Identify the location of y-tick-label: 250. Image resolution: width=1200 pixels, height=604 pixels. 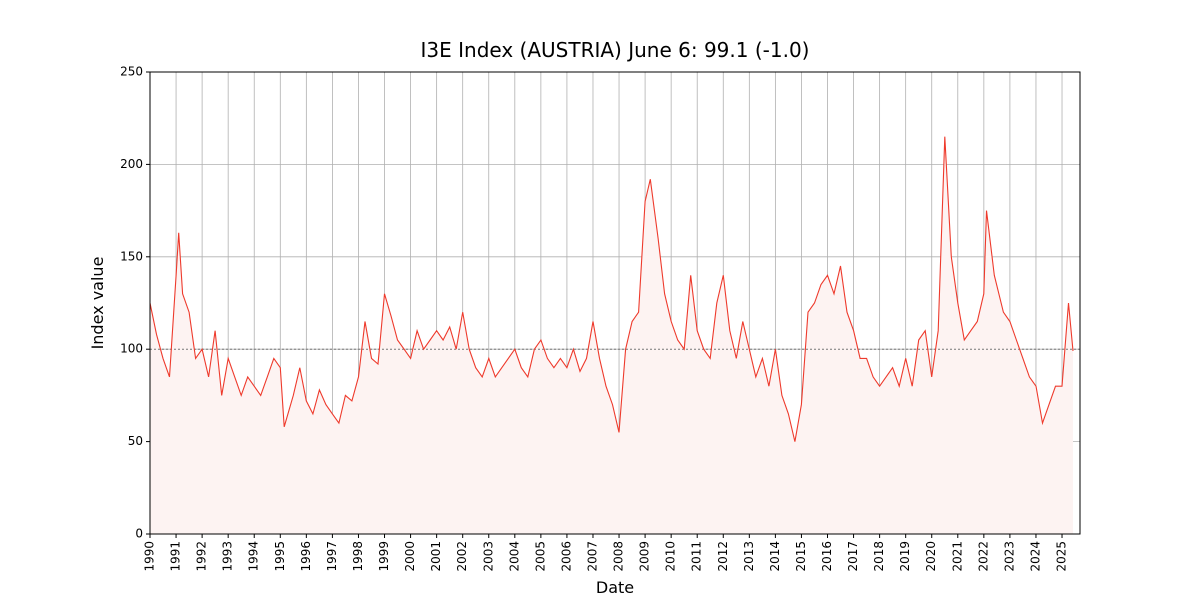
(131, 72).